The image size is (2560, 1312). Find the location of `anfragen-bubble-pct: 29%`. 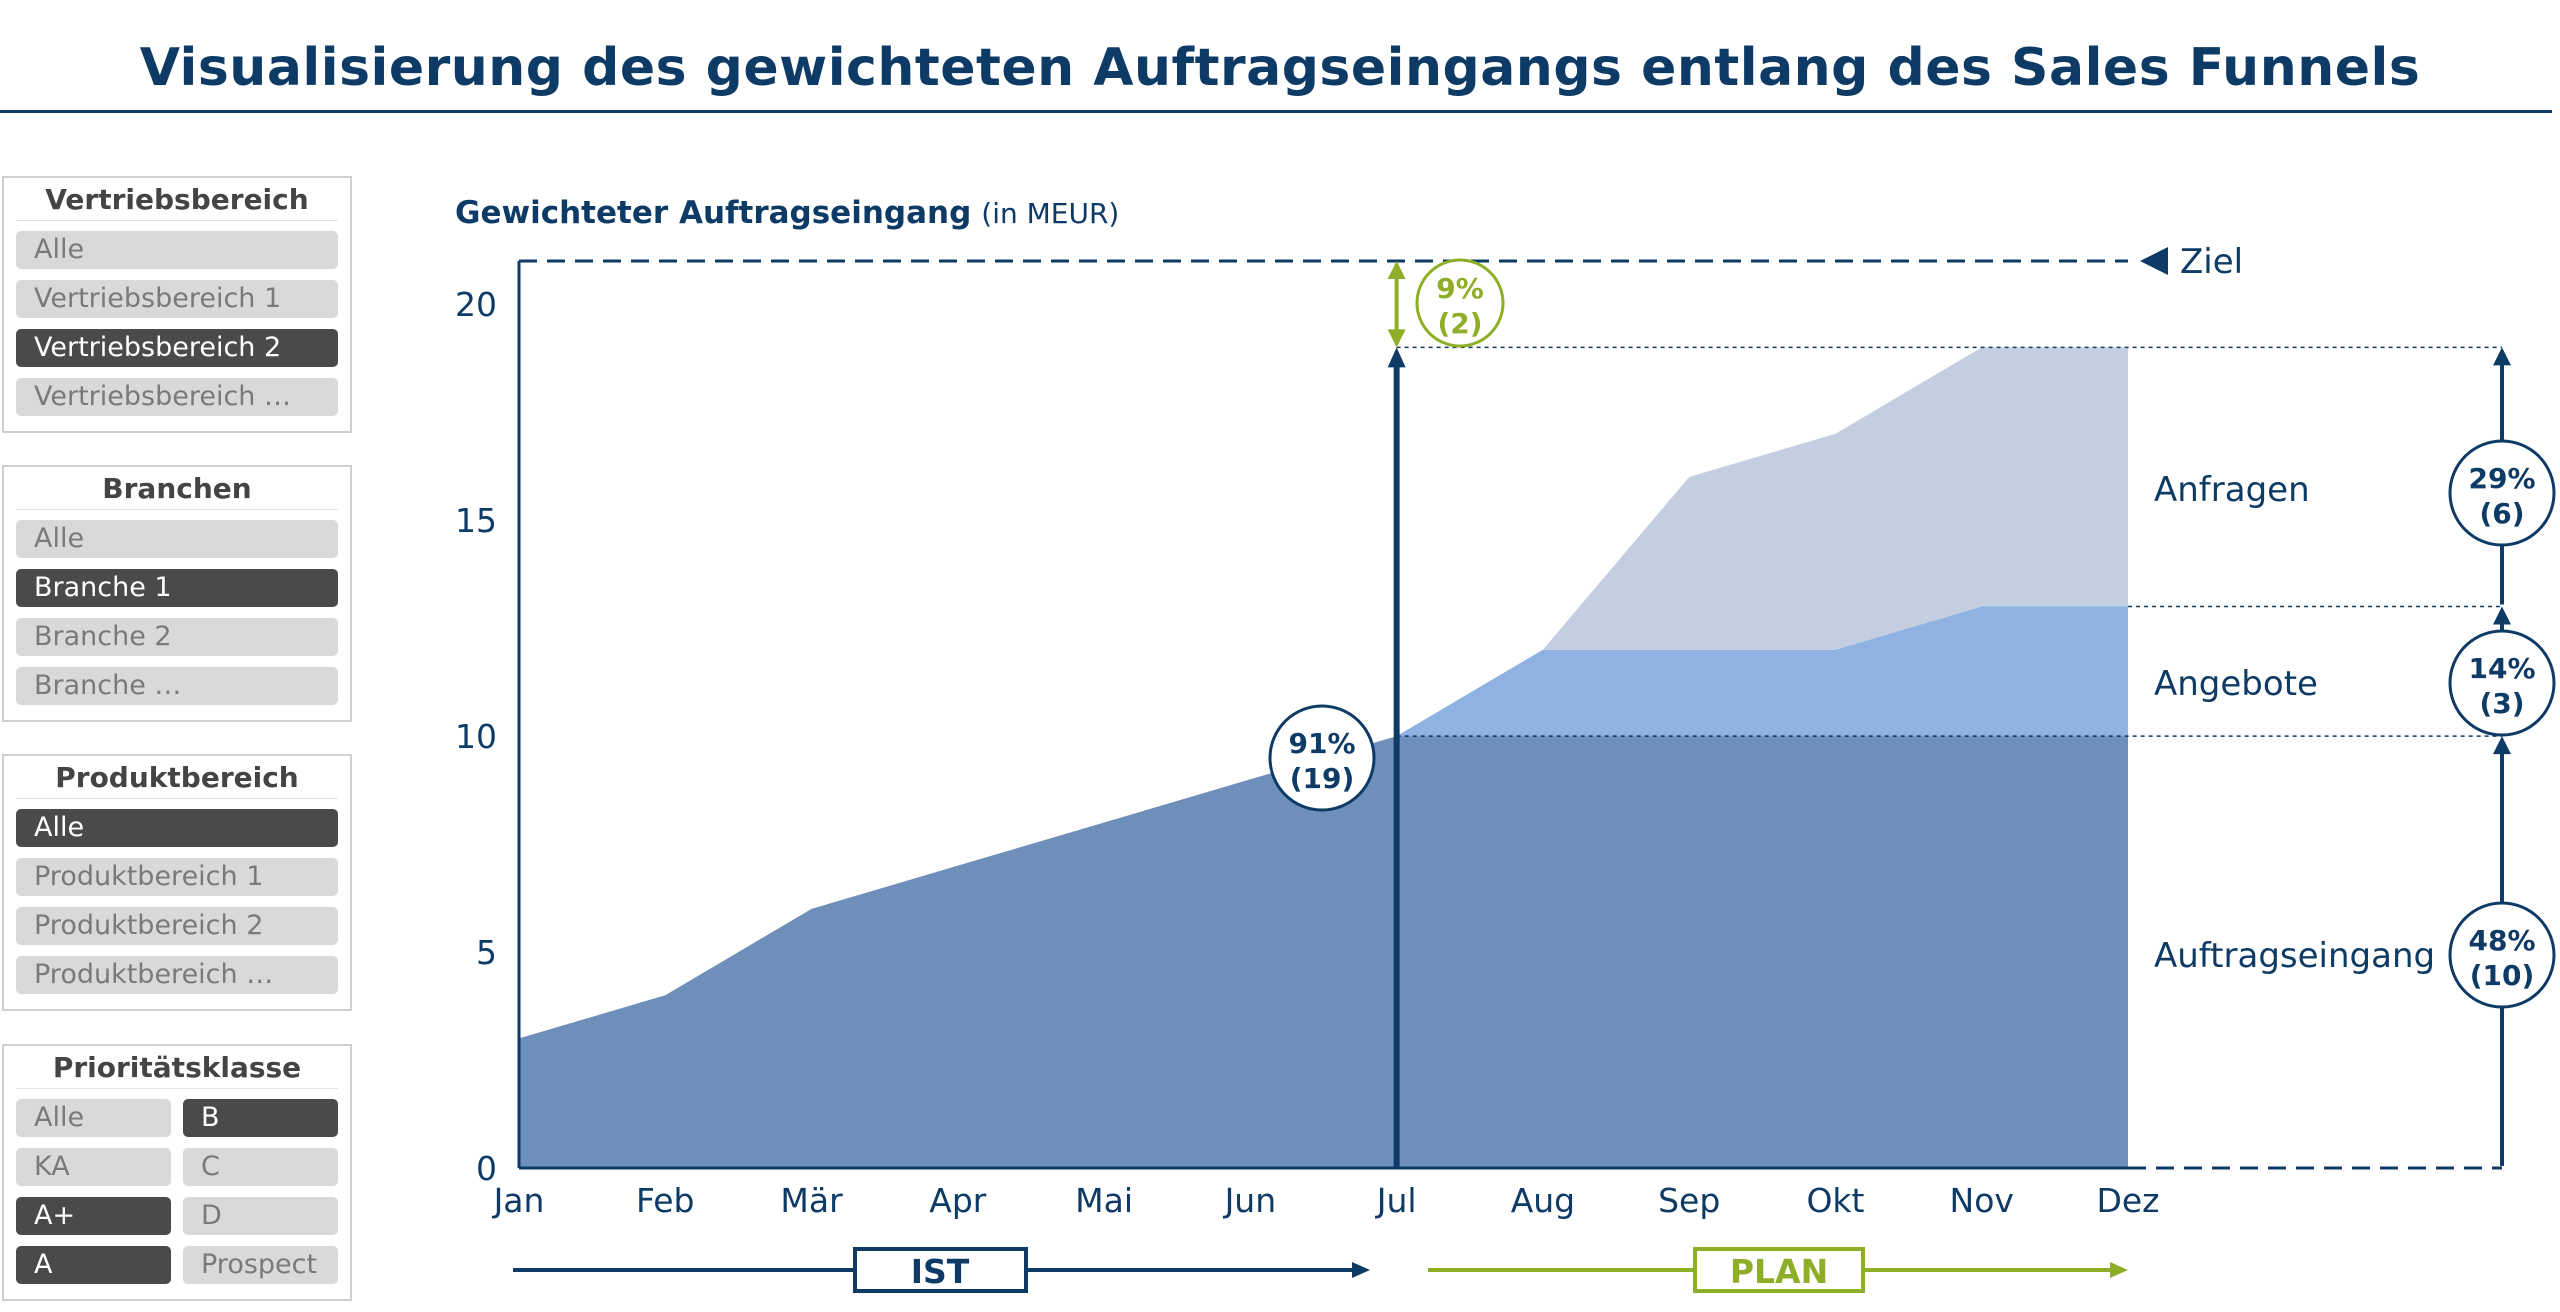

anfragen-bubble-pct: 29% is located at coordinates (2501, 478).